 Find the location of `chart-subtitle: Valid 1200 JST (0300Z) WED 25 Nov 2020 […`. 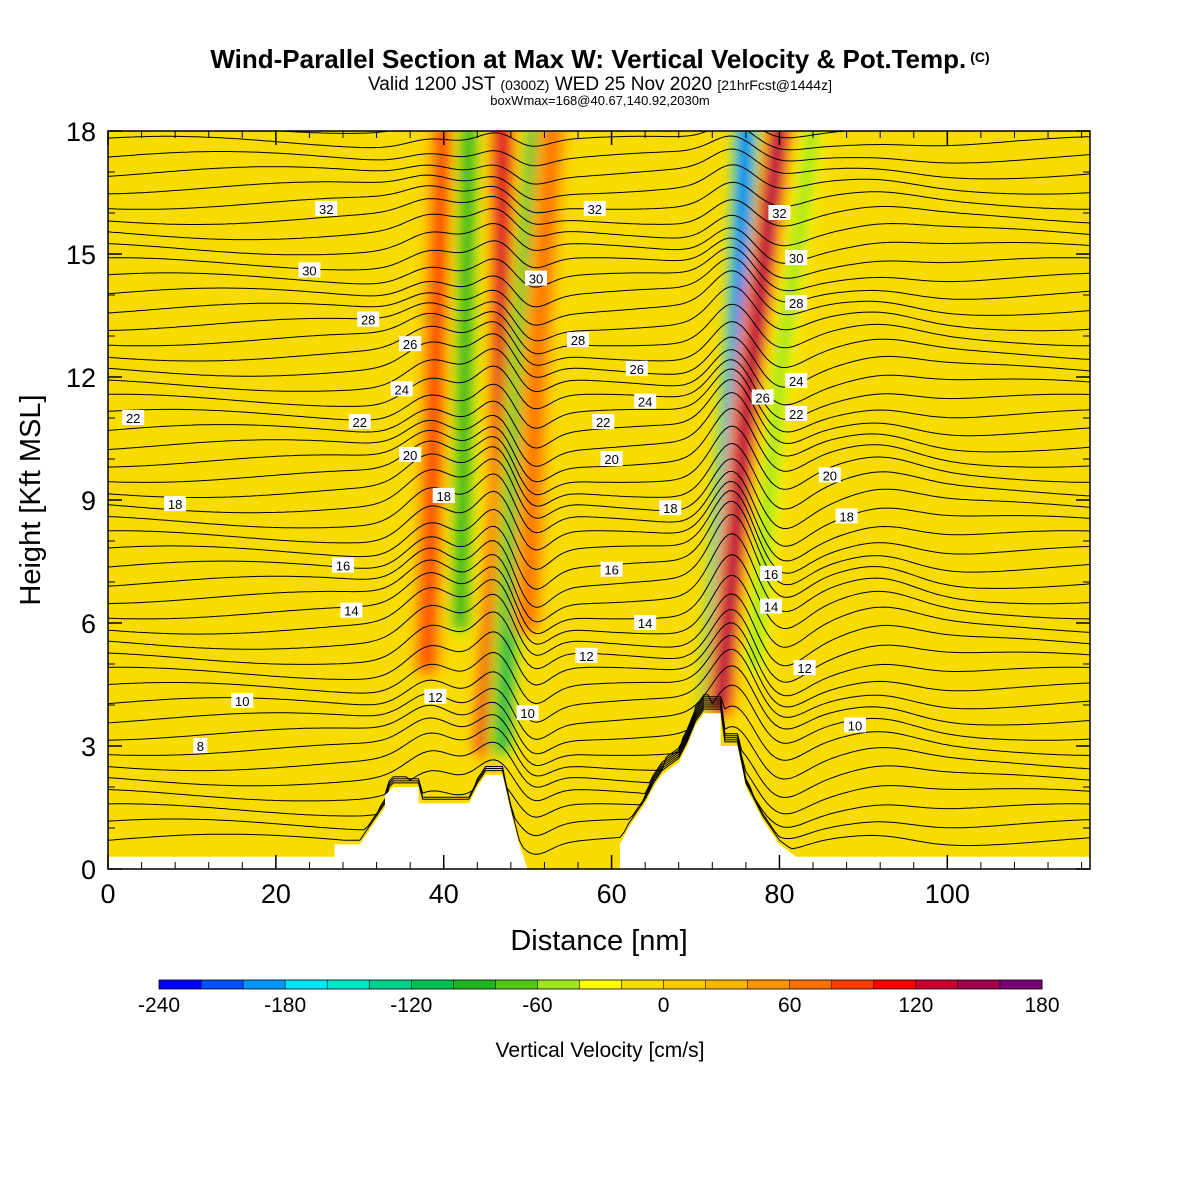

chart-subtitle: Valid 1200 JST (0300Z) WED 25 Nov 2020 [… is located at coordinates (600, 85).